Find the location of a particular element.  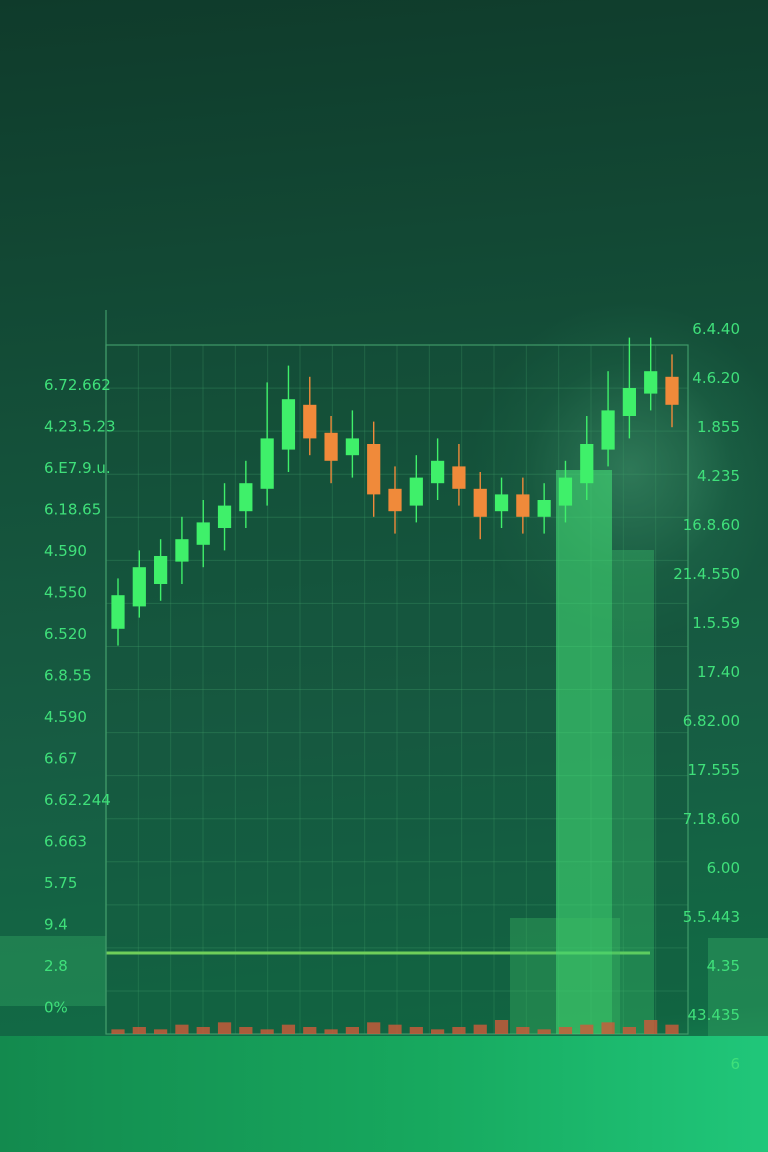

left-tick-label: 4.23.5.23 is located at coordinates (80, 427).